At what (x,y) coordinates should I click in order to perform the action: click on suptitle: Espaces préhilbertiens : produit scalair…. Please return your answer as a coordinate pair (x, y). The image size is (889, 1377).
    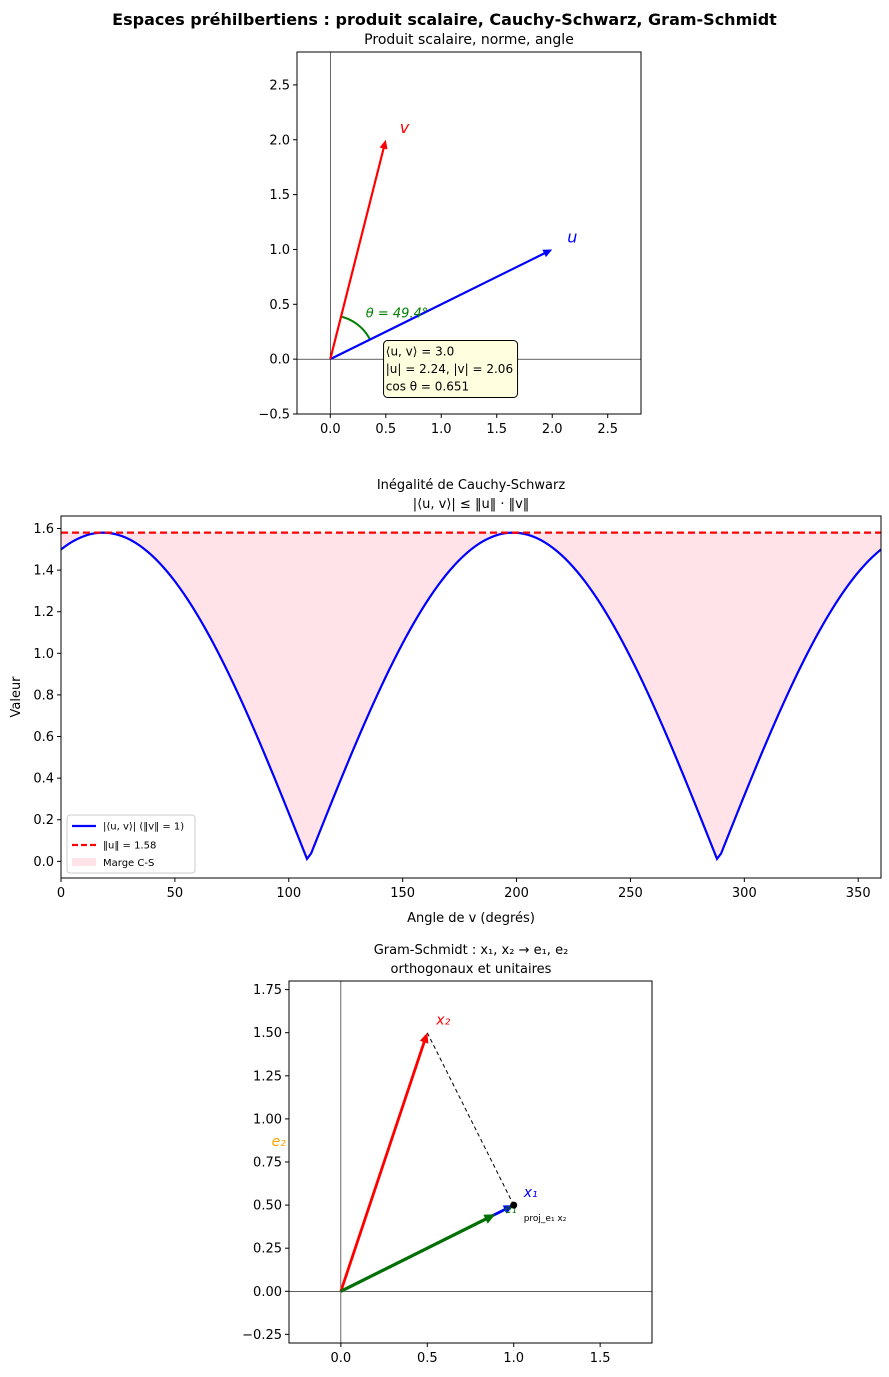
    Looking at the image, I should click on (444, 19).